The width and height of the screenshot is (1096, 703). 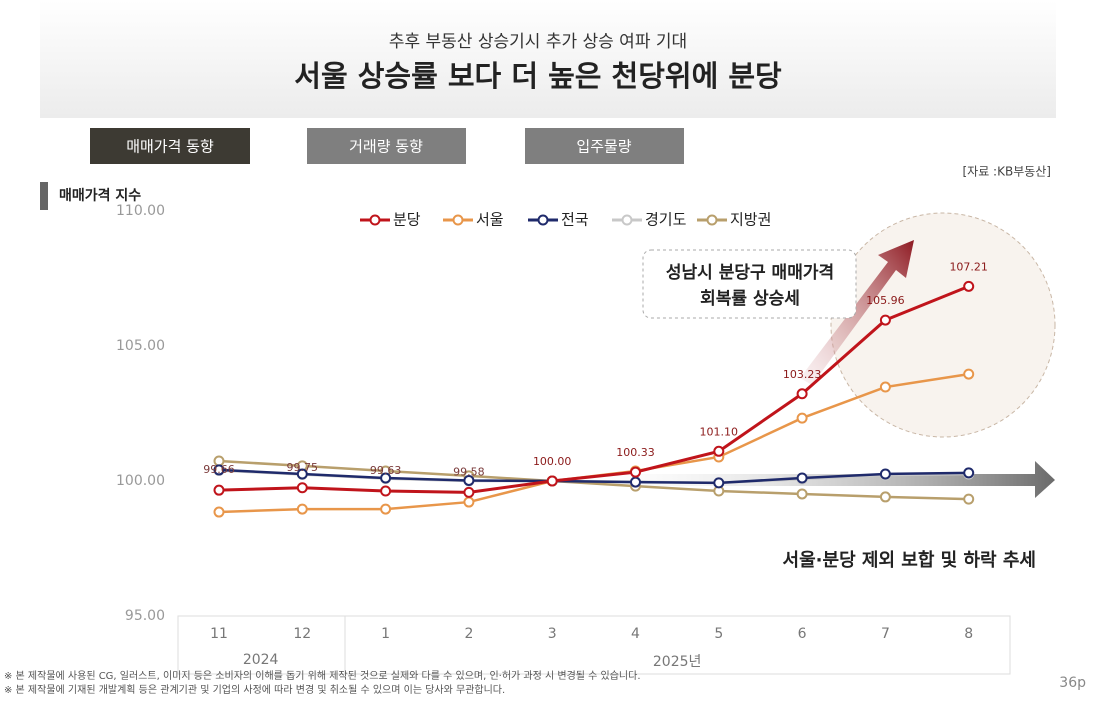 What do you see at coordinates (666, 220) in the screenshot?
I see `legend-label: 경기도` at bounding box center [666, 220].